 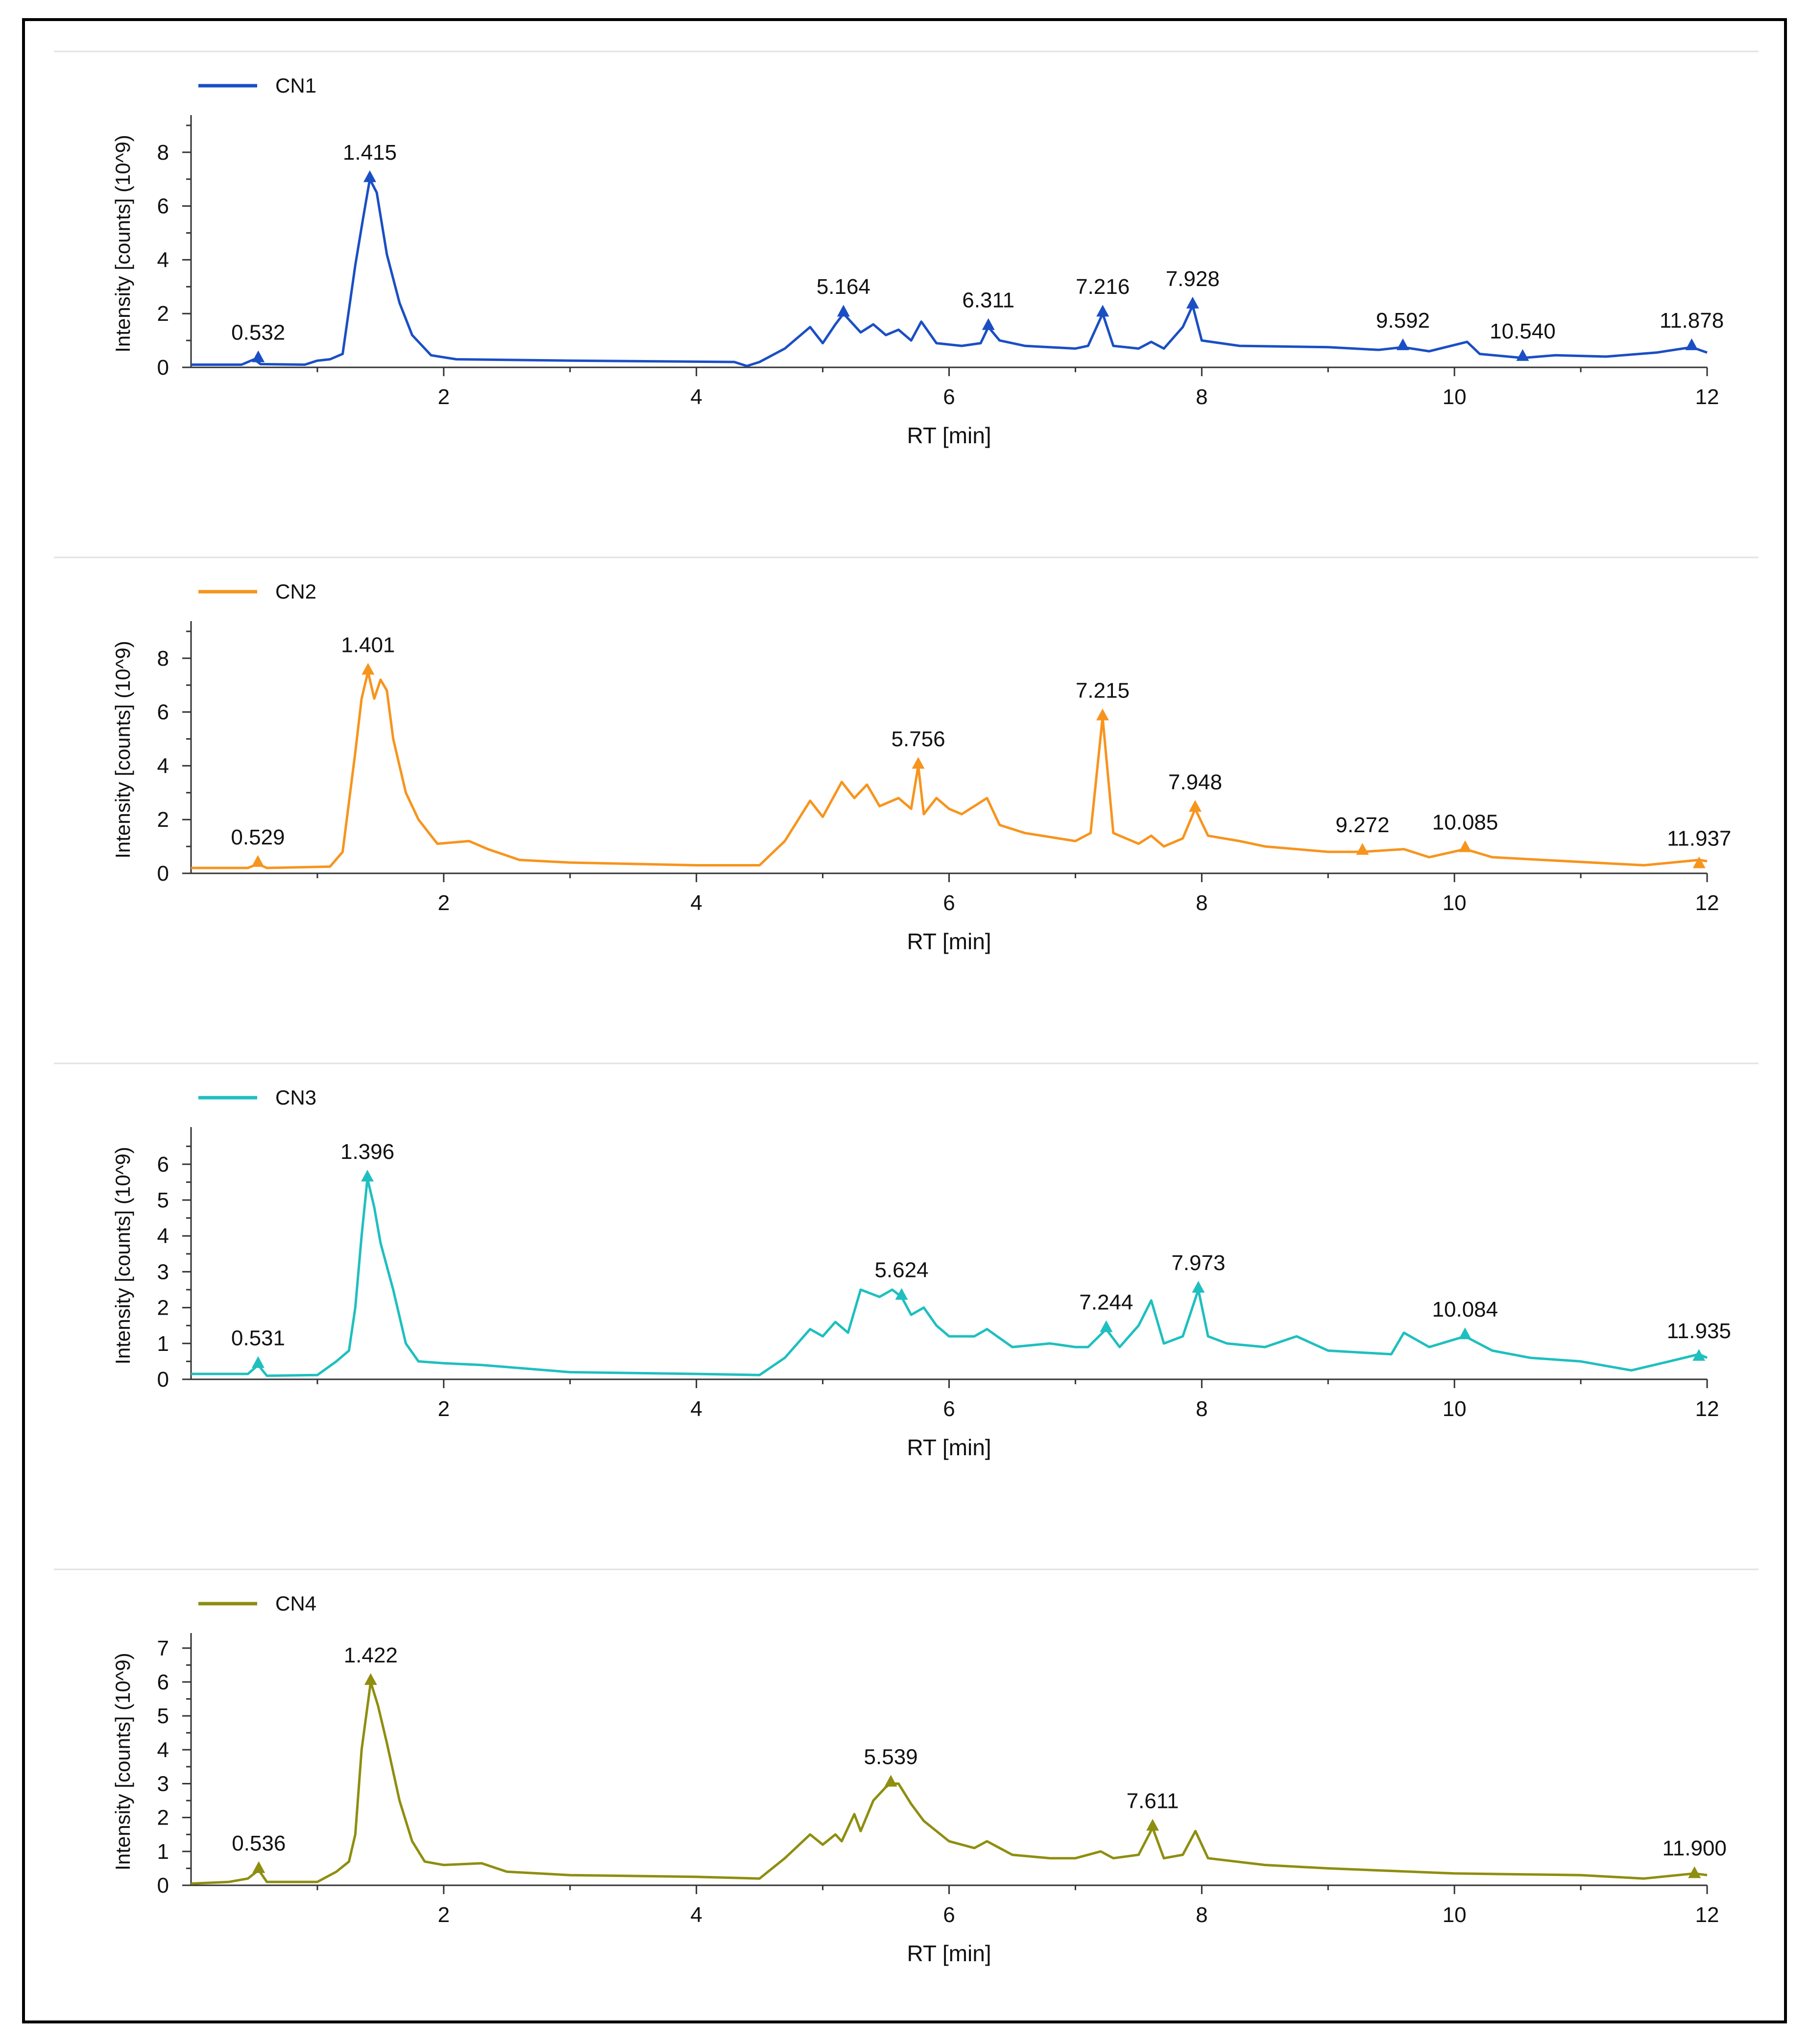 What do you see at coordinates (258, 1338) in the screenshot?
I see `peak-label: 0.531` at bounding box center [258, 1338].